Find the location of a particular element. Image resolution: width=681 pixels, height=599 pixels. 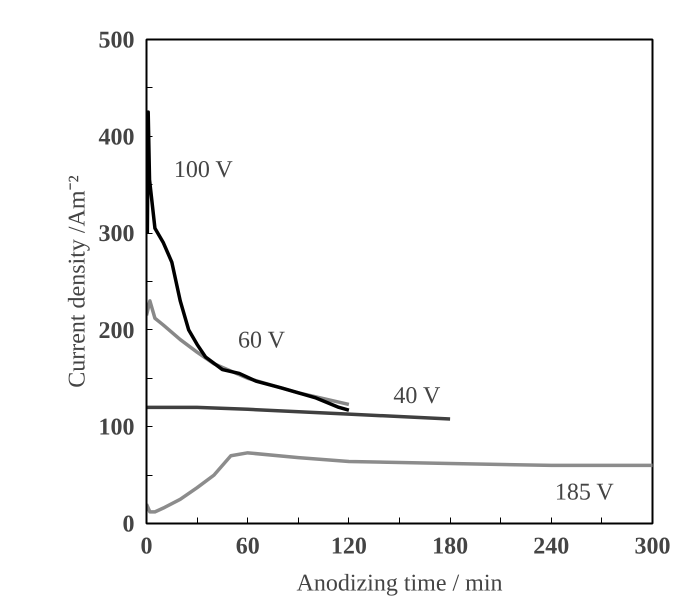

y-tick-label: 0 is located at coordinates (128, 525).